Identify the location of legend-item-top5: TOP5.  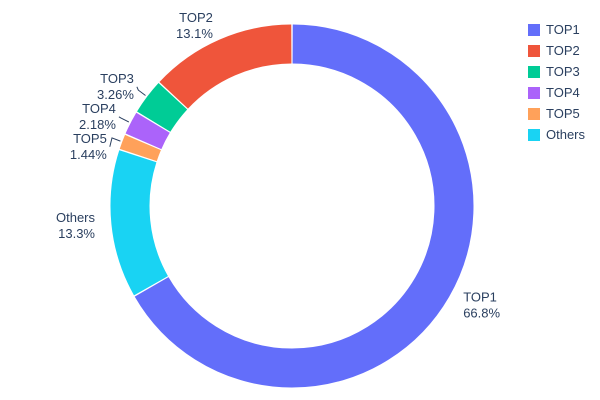
(556, 113).